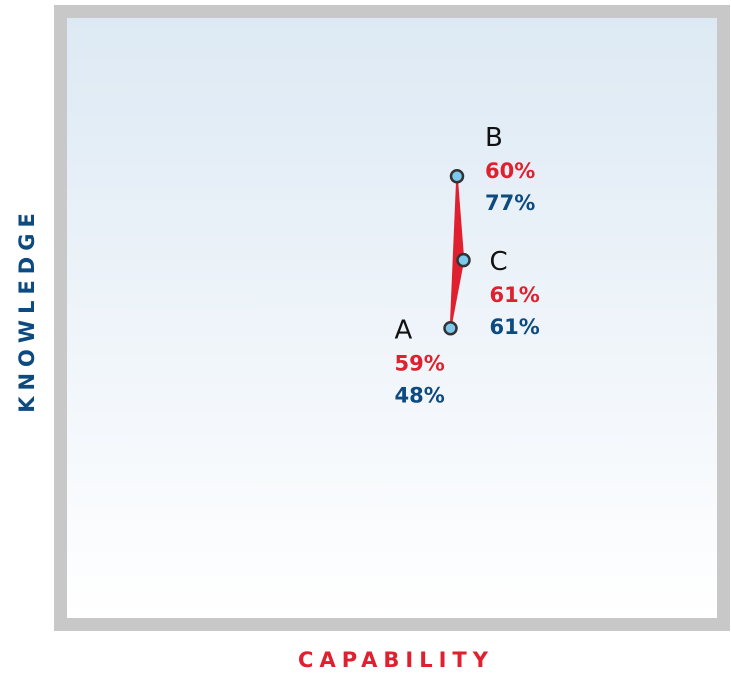  Describe the element at coordinates (515, 327) in the screenshot. I see `knowledge-value: 61%` at that location.